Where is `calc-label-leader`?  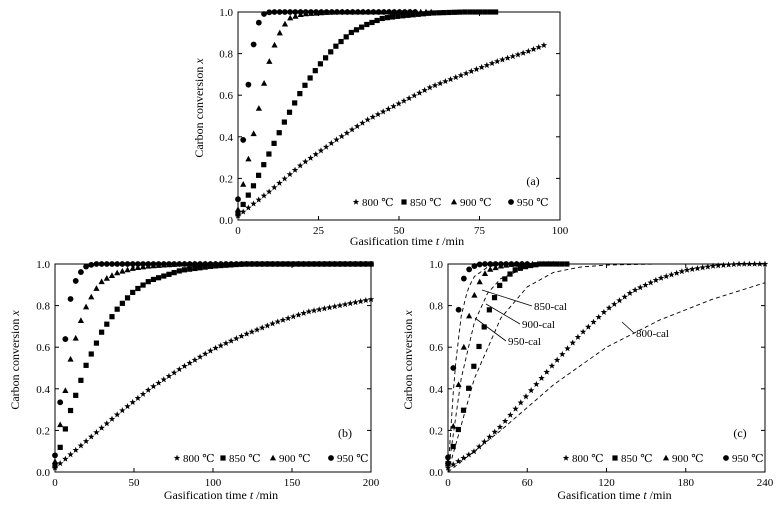
calc-label-leader is located at coordinates (490, 329).